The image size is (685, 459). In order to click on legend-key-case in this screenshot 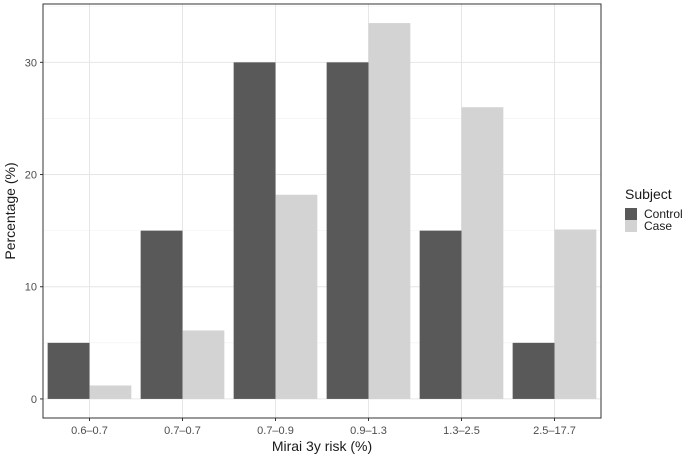, I will do `click(631, 226)`.